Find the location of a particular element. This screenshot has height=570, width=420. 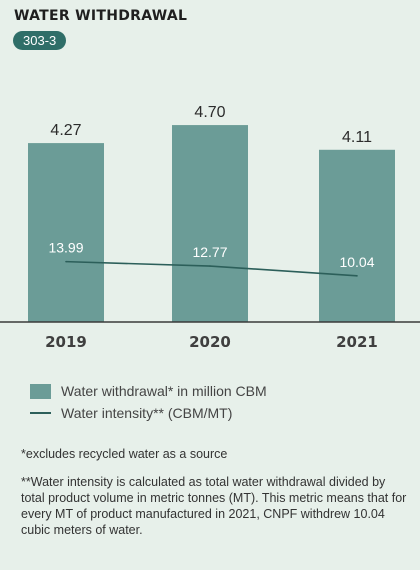

bar-value-label-2019: 4.27 is located at coordinates (65, 130).